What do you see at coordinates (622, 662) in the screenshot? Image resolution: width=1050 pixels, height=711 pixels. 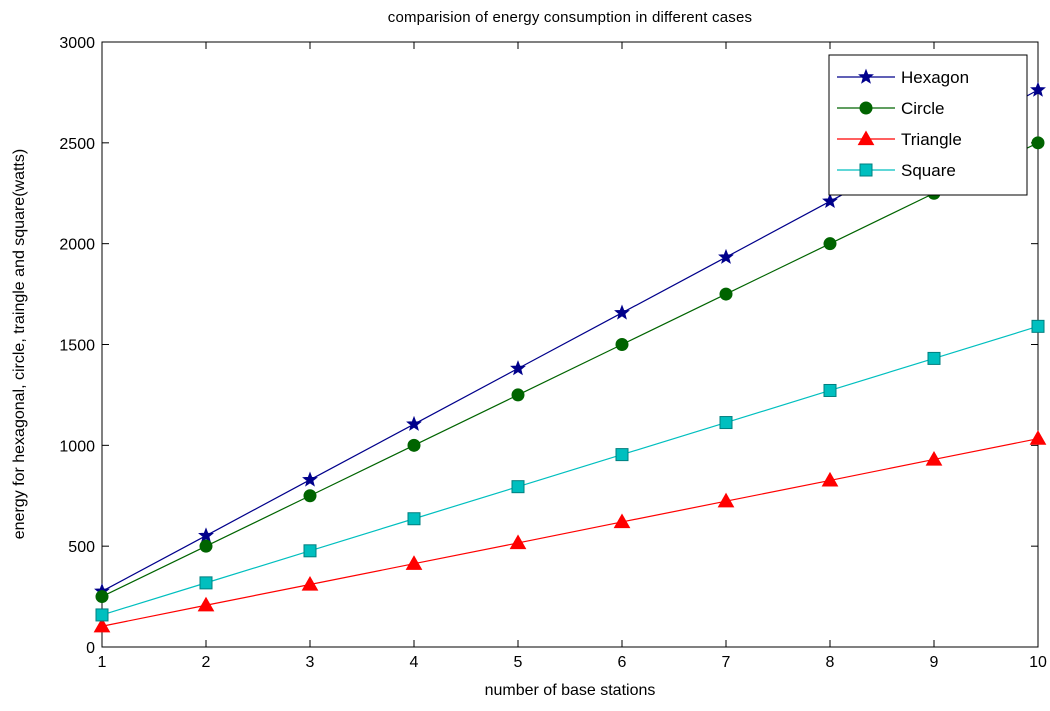 I see `x-tick-label: 6` at bounding box center [622, 662].